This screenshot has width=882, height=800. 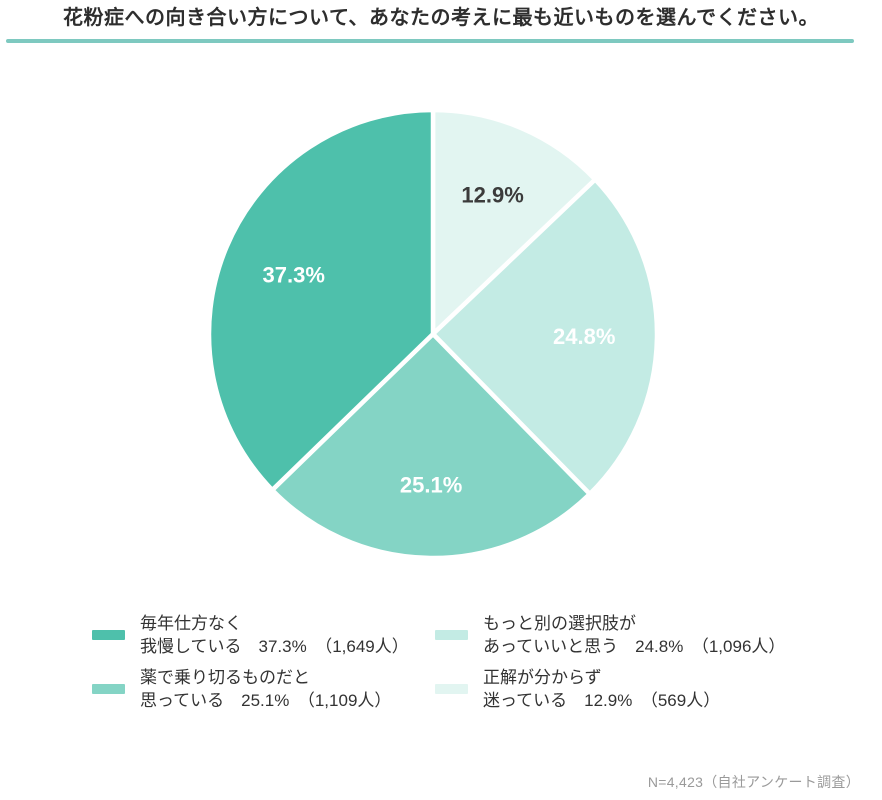 What do you see at coordinates (492, 195) in the screenshot?
I see `pie-slice-label: 12.9%` at bounding box center [492, 195].